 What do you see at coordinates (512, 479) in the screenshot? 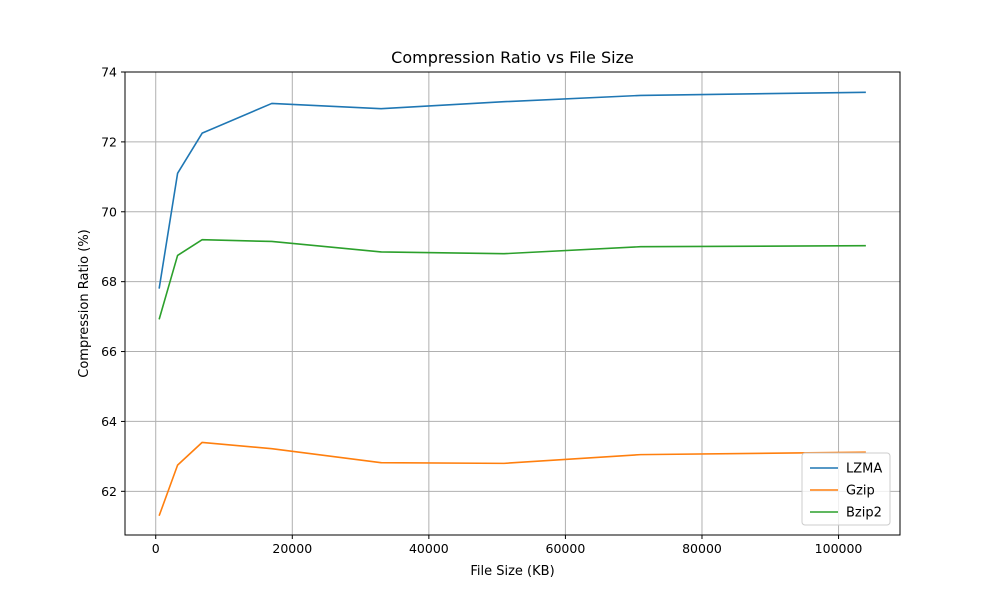
I see `series-line-gzip` at bounding box center [512, 479].